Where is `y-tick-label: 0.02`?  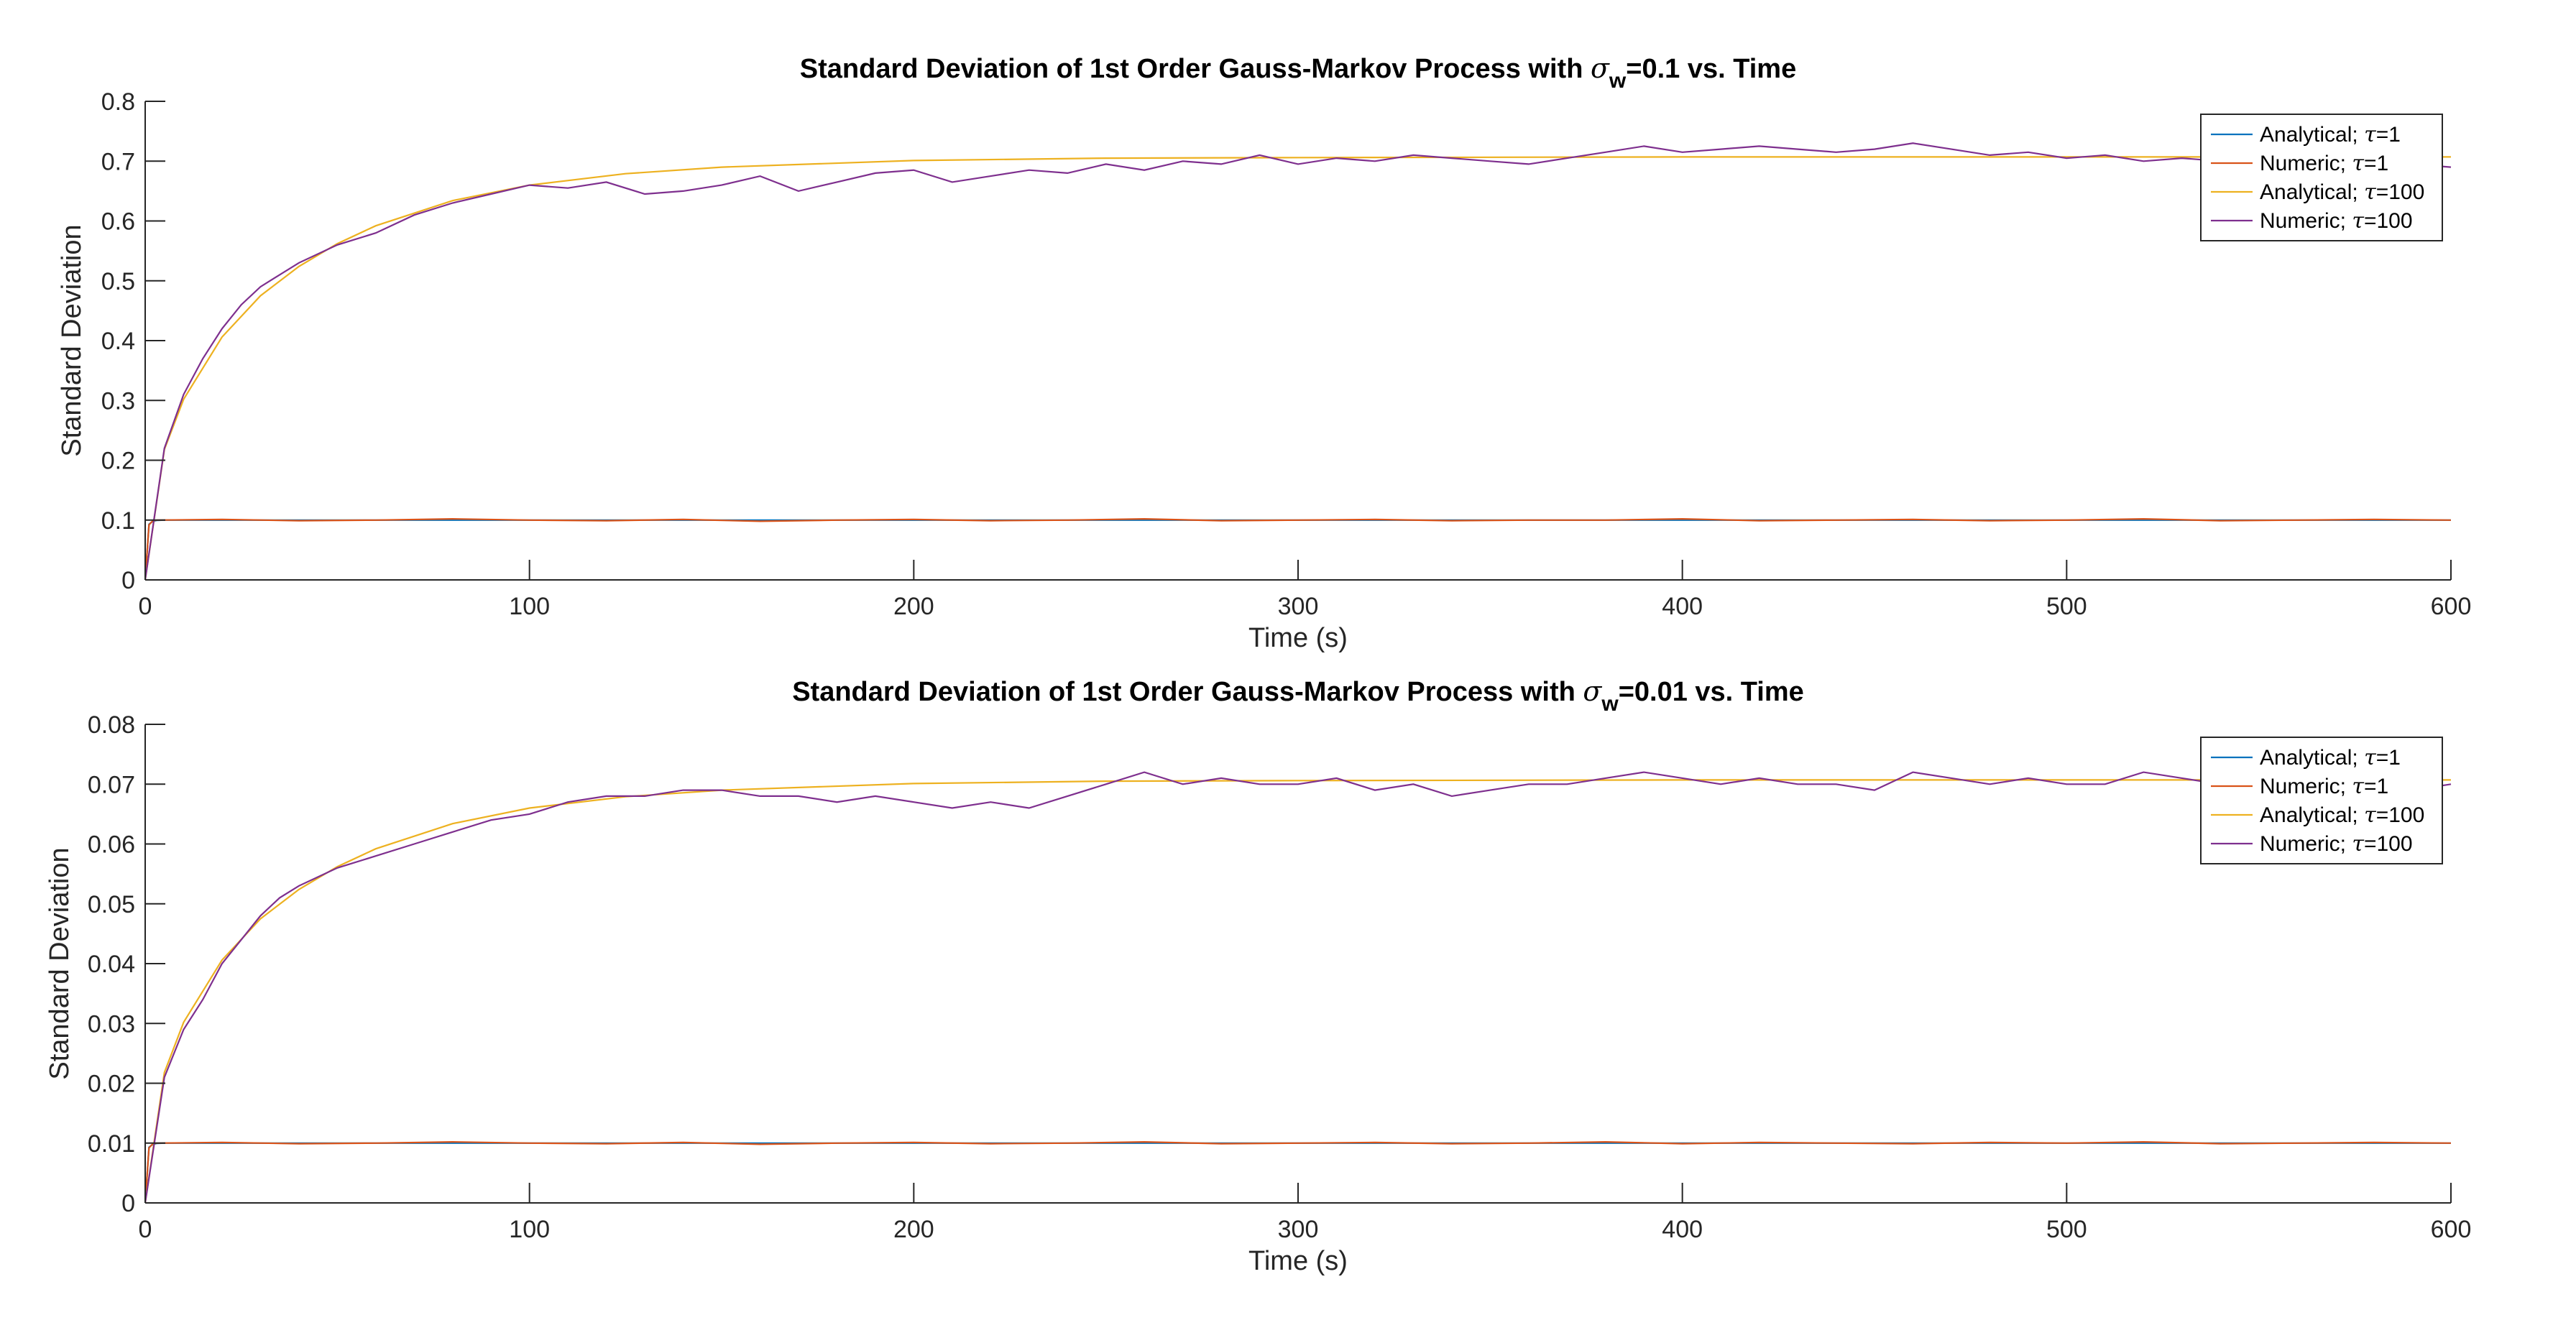
y-tick-label: 0.02 is located at coordinates (111, 1084).